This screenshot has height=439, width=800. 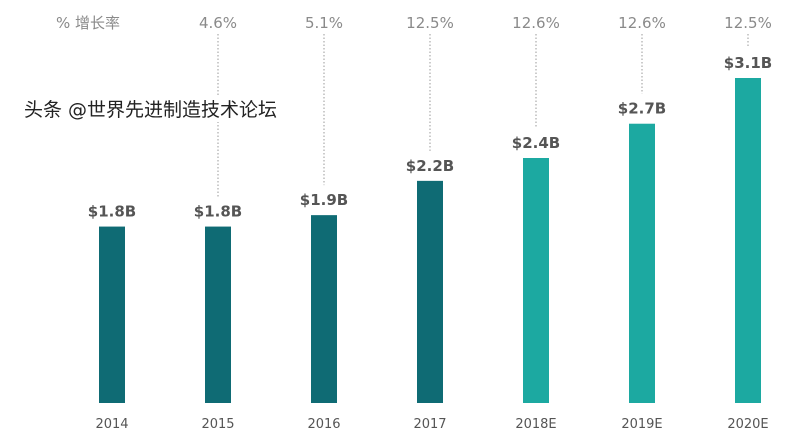 I want to click on x-tick-2019E: 2019E, so click(x=641, y=424).